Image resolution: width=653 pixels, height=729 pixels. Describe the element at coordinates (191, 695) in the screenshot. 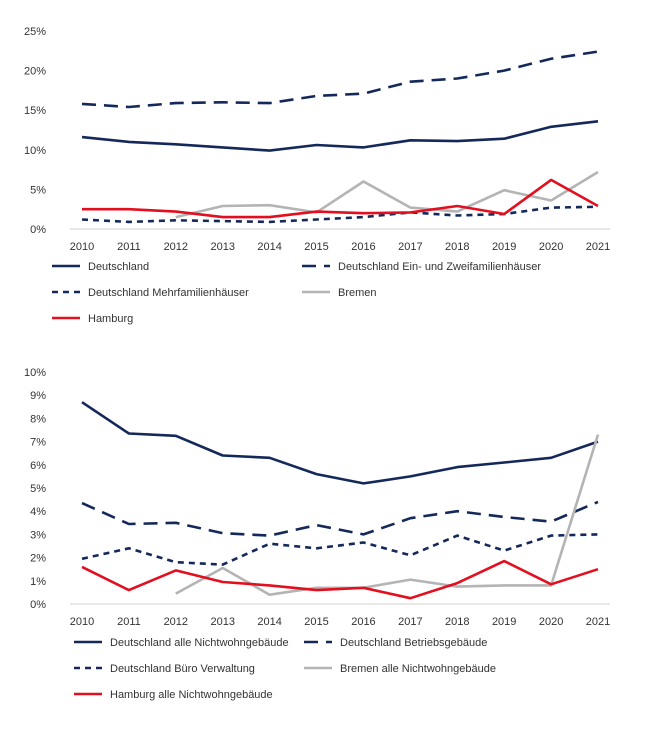

I see `legend-label: Hamburg alle Nichtwohngebäude` at that location.